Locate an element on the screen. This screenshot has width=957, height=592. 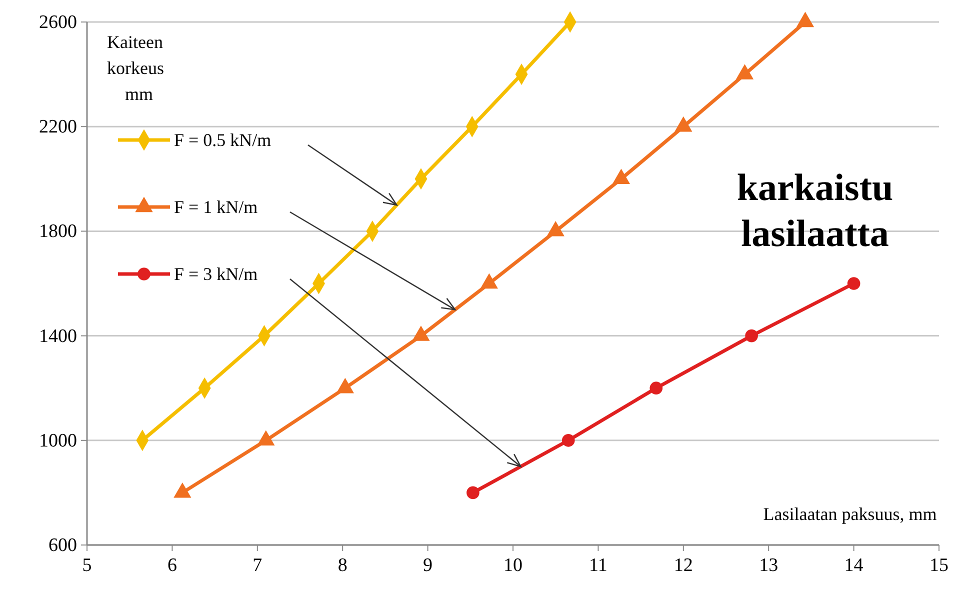
x-tick-label: 10 is located at coordinates (513, 565).